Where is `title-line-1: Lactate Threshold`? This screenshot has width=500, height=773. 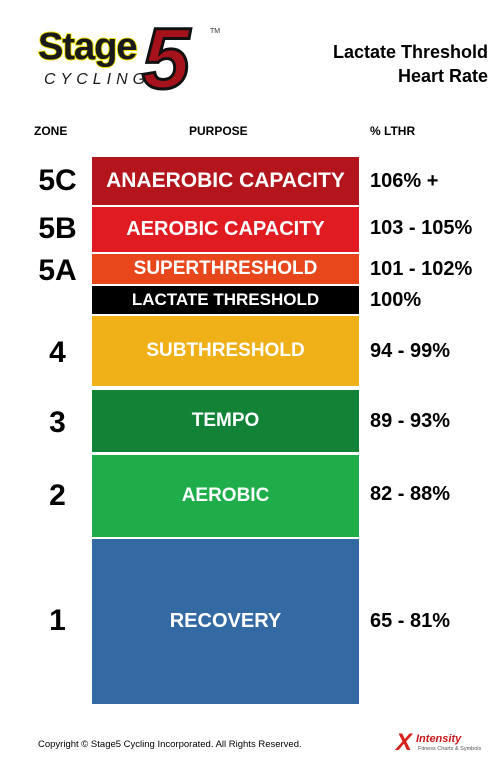
title-line-1: Lactate Threshold is located at coordinates (410, 52).